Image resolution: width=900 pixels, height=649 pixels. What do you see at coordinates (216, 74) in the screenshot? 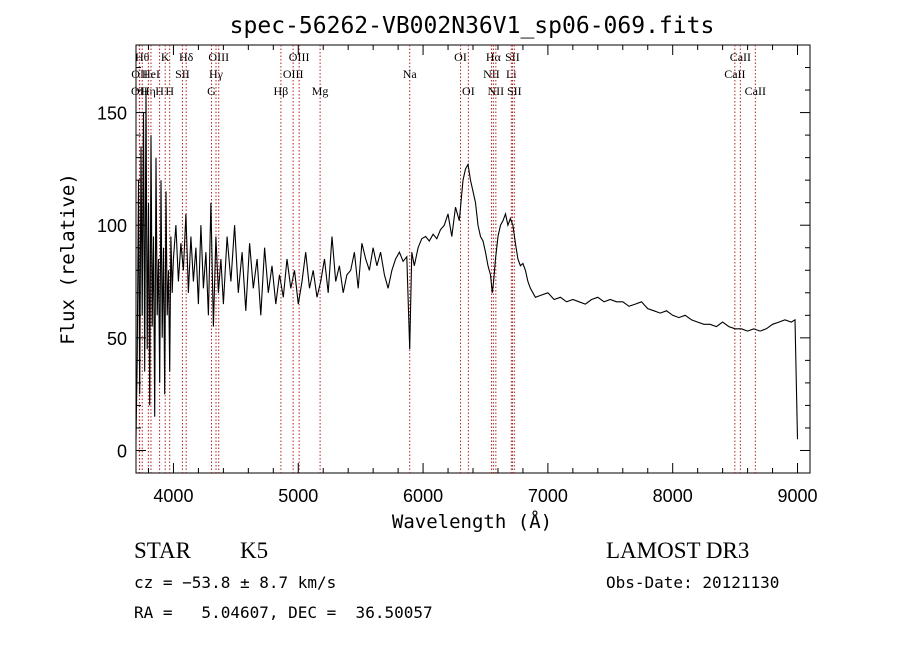
I see `line-label: Hγ` at bounding box center [216, 74].